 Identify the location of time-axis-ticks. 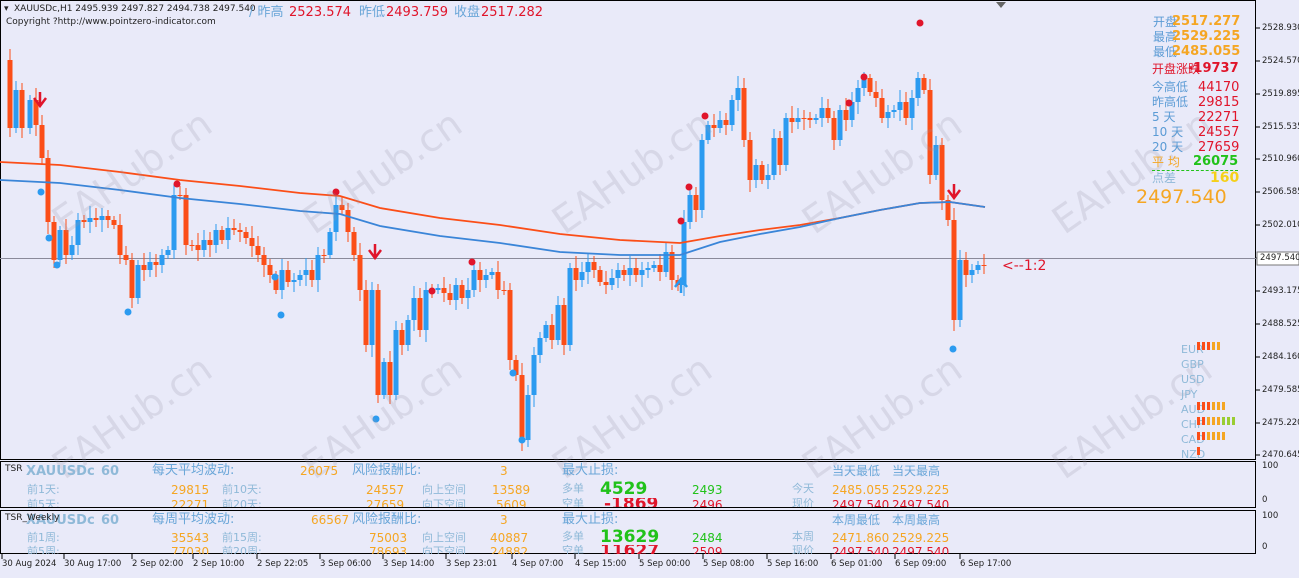
(481, 556).